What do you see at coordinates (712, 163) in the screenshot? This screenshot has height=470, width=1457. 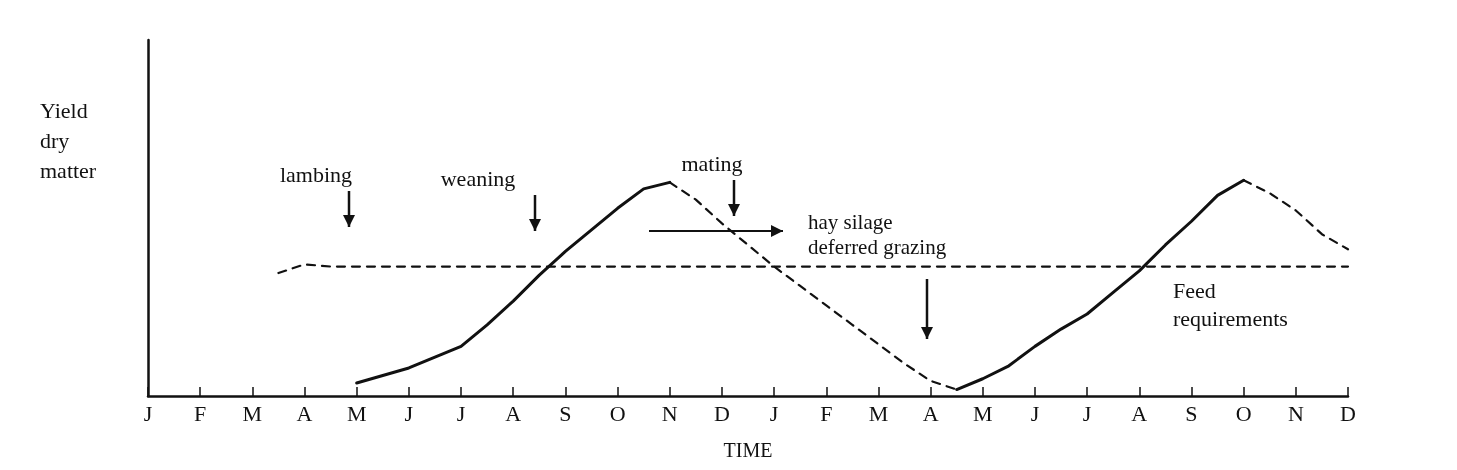 I see `text: mating` at bounding box center [712, 163].